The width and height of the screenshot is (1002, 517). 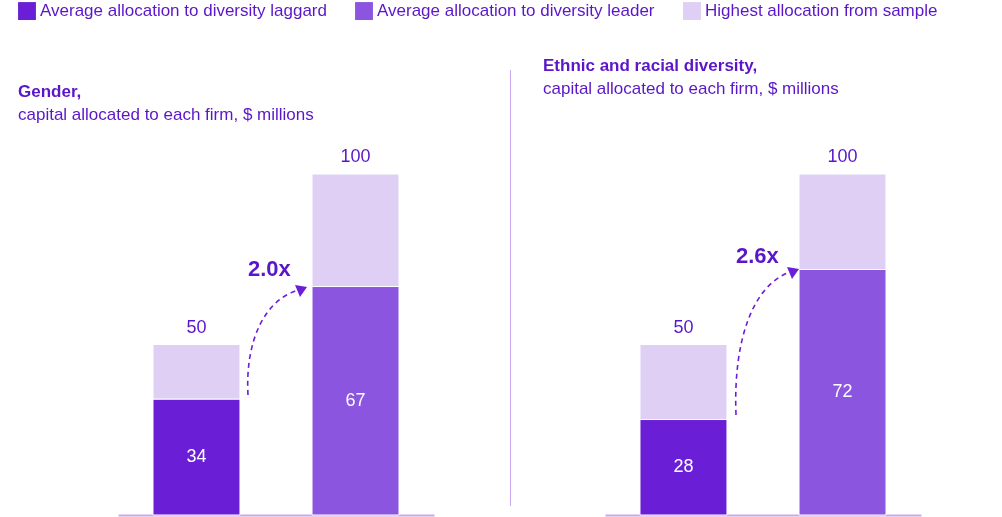 I want to click on chart-title: Ethnic and racial diversity,, so click(x=650, y=65).